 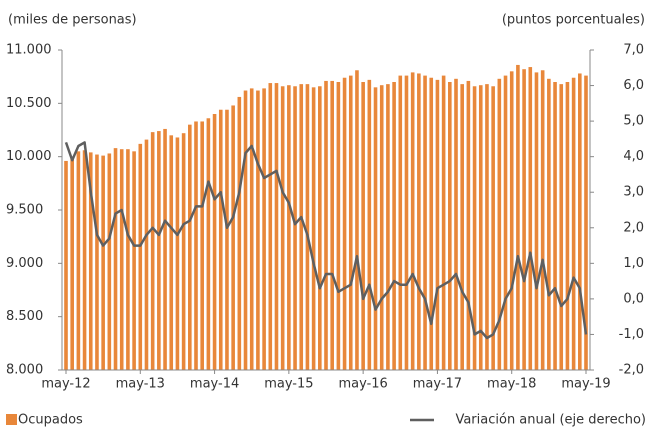 I want to click on y-axis-label: (miles de personas), so click(x=72, y=20).